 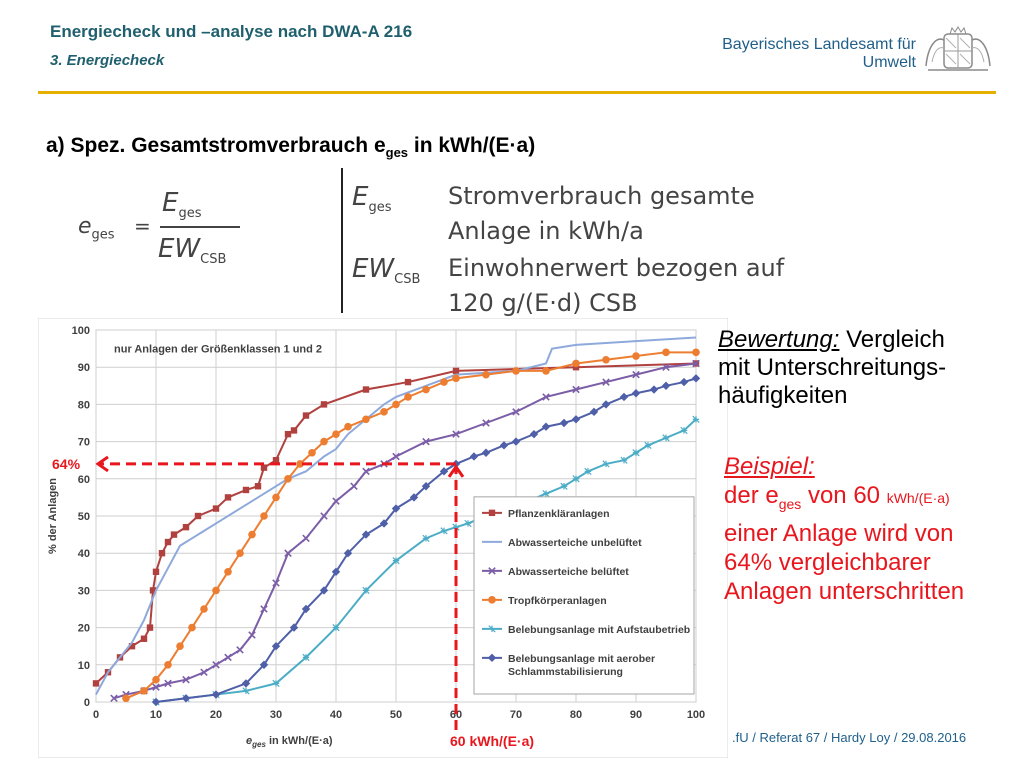 I want to click on y-tick-label: 50, so click(x=84, y=517).